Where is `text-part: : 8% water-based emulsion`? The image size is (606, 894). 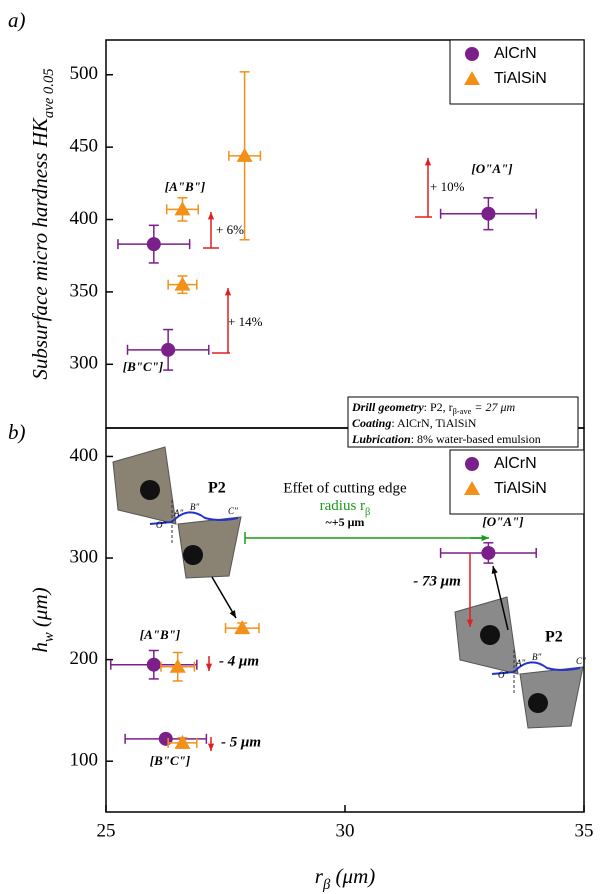
text-part: : 8% water-based emulsion is located at coordinates (476, 439).